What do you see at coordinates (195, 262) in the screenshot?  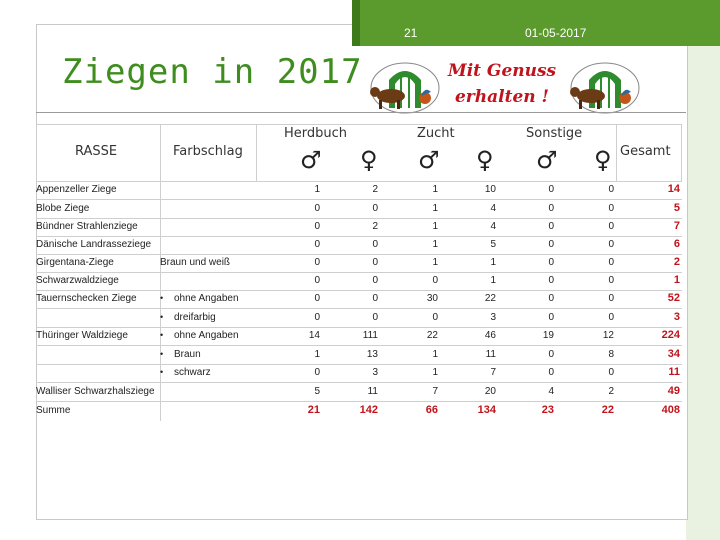 I see `farbschlag-cell: Braun und weiß` at bounding box center [195, 262].